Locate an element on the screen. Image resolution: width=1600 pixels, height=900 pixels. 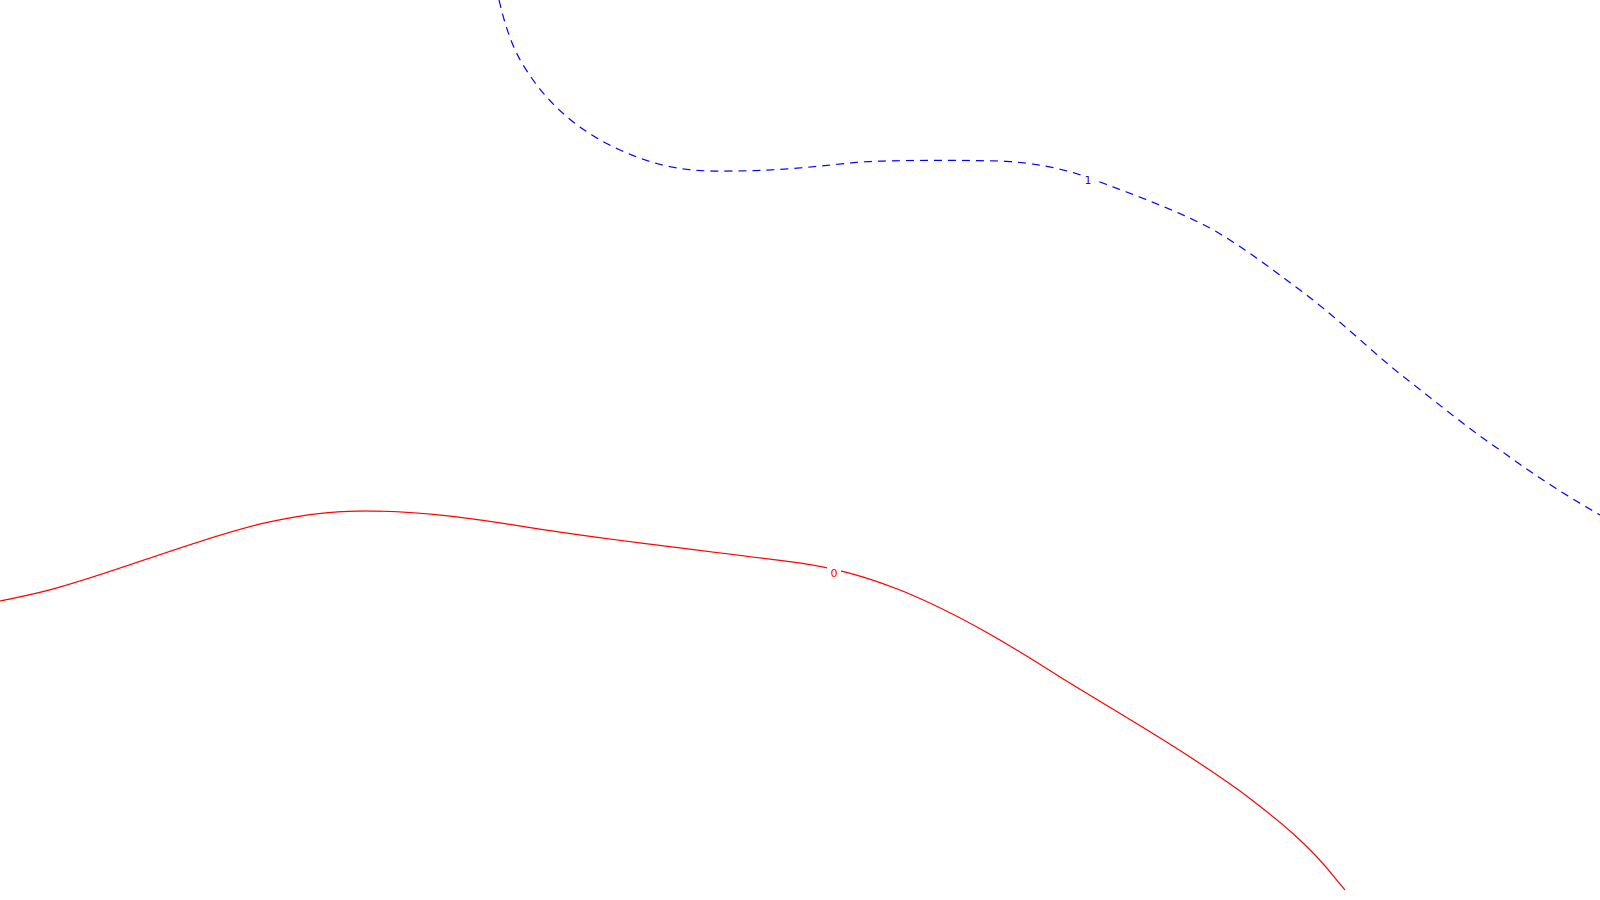
contour-label-1-background is located at coordinates (1088, 180).